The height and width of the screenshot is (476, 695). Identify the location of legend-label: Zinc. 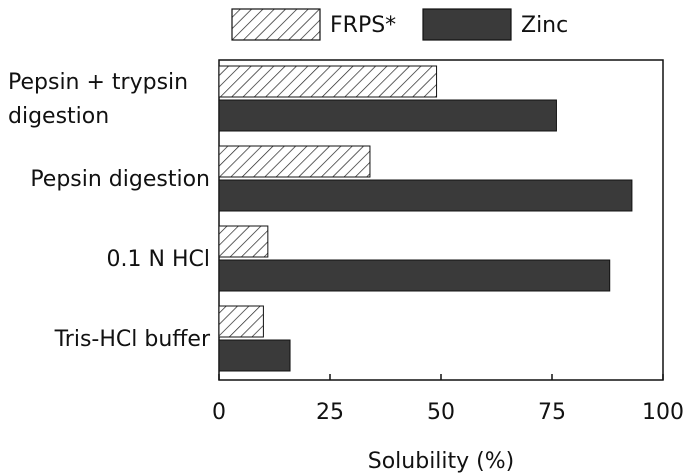
(544, 25).